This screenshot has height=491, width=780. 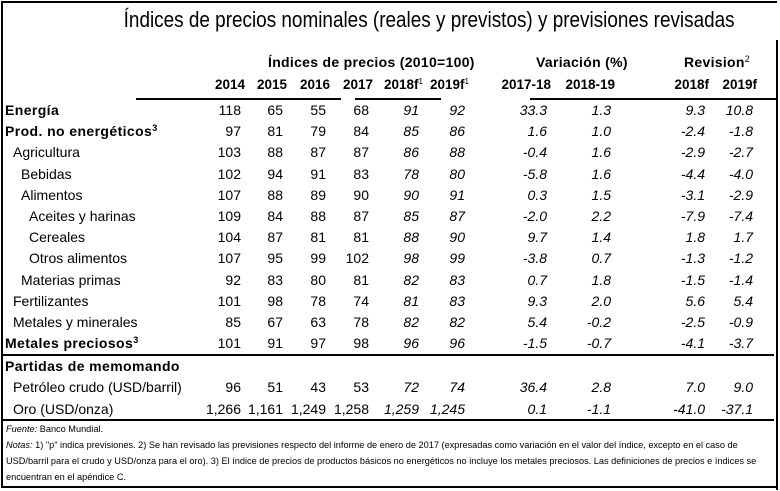 I want to click on cell-v1718: -5.8, so click(x=534, y=173).